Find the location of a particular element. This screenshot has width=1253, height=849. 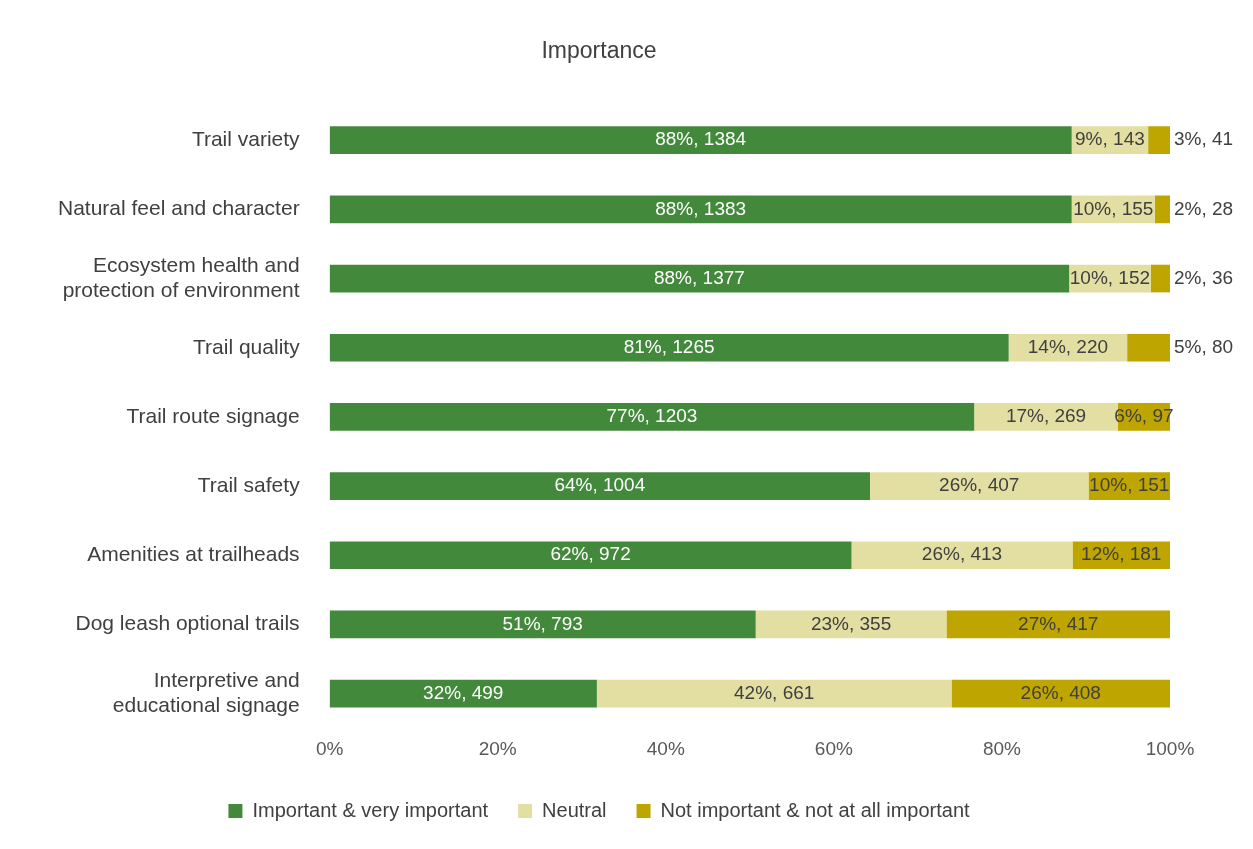

data-label: 64%, 1004 is located at coordinates (600, 485).